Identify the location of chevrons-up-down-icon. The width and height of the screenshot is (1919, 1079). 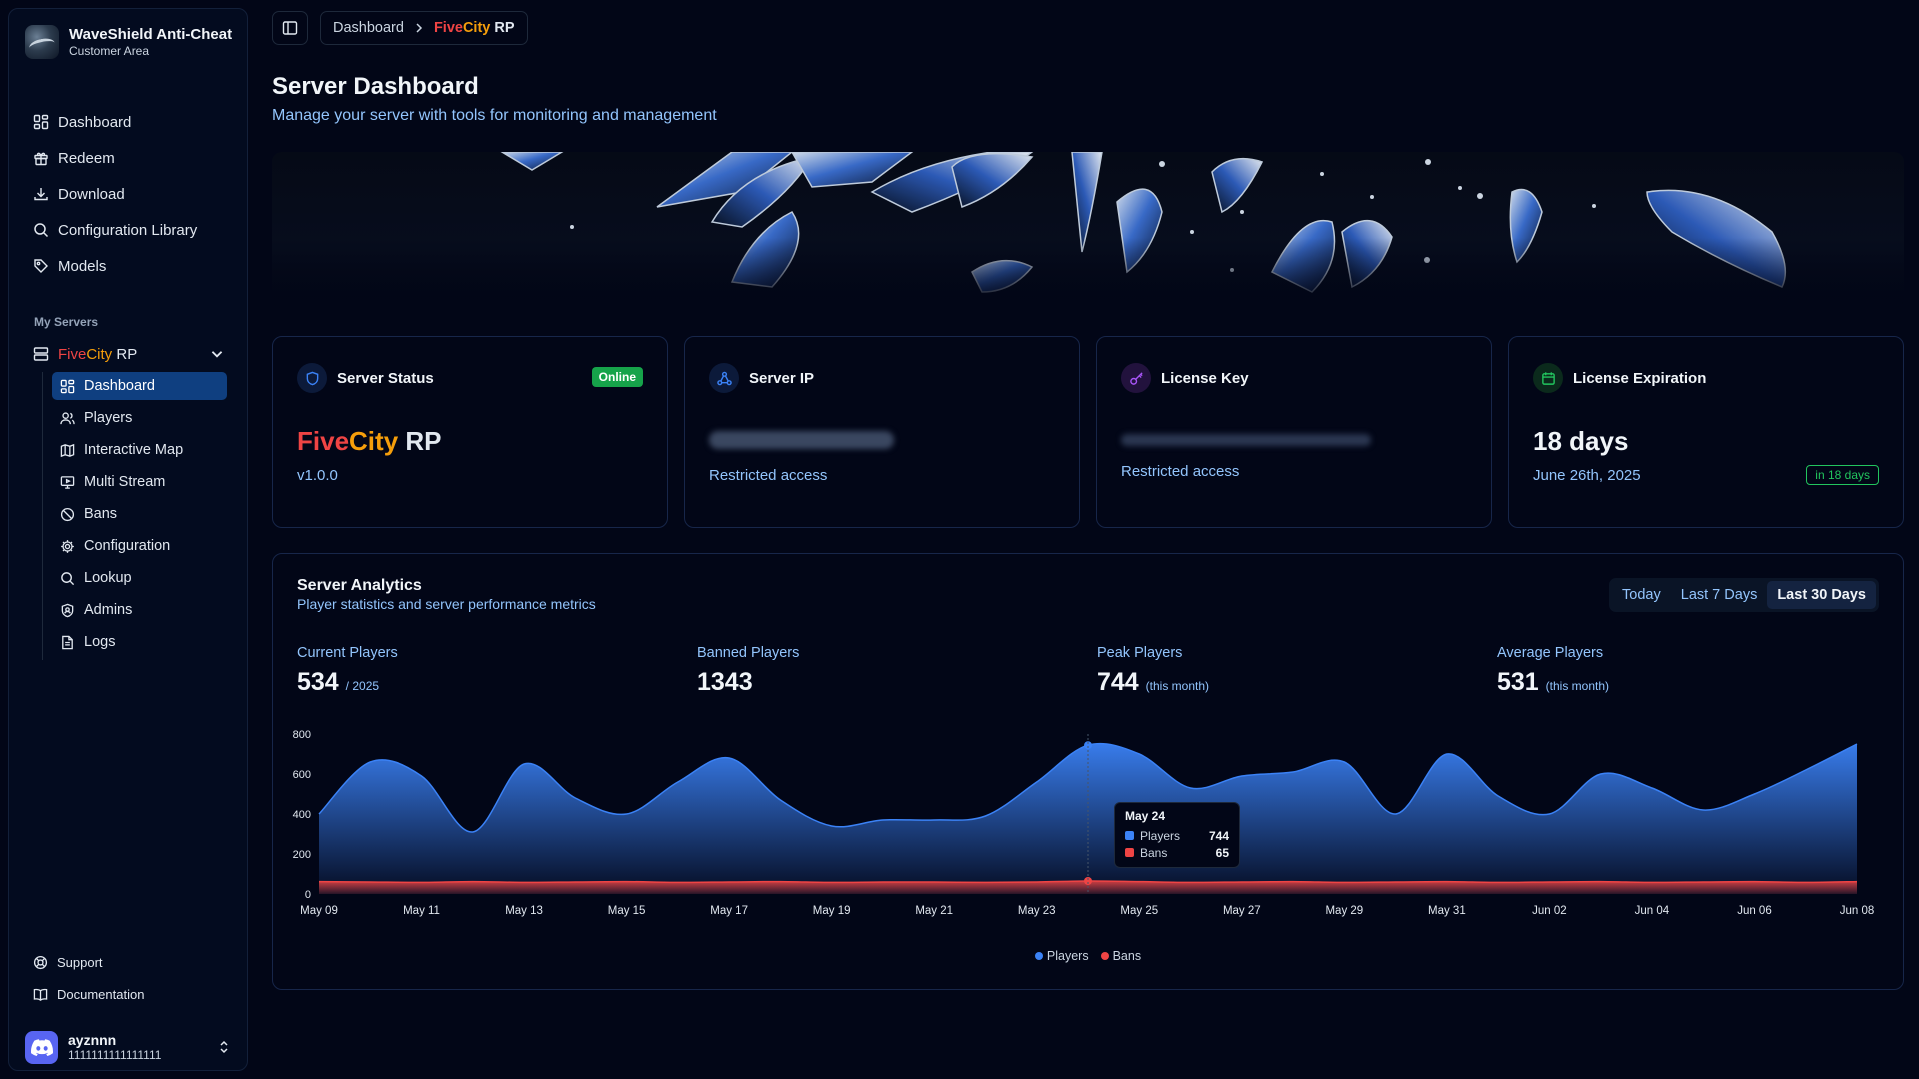
(224, 1047).